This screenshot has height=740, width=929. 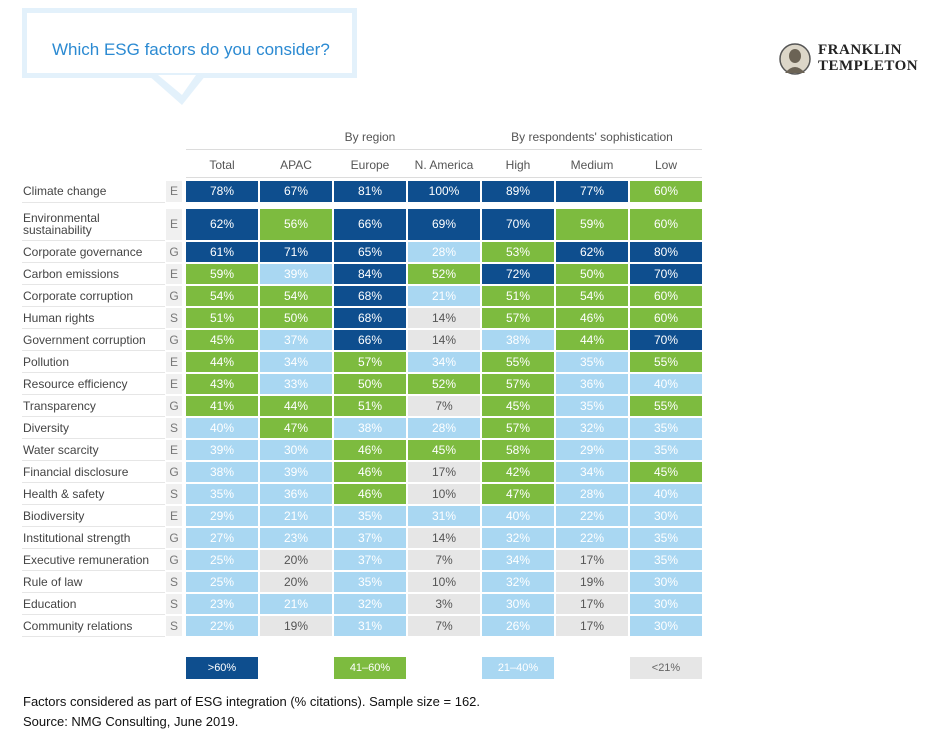 What do you see at coordinates (444, 450) in the screenshot?
I see `data-cell: 45%` at bounding box center [444, 450].